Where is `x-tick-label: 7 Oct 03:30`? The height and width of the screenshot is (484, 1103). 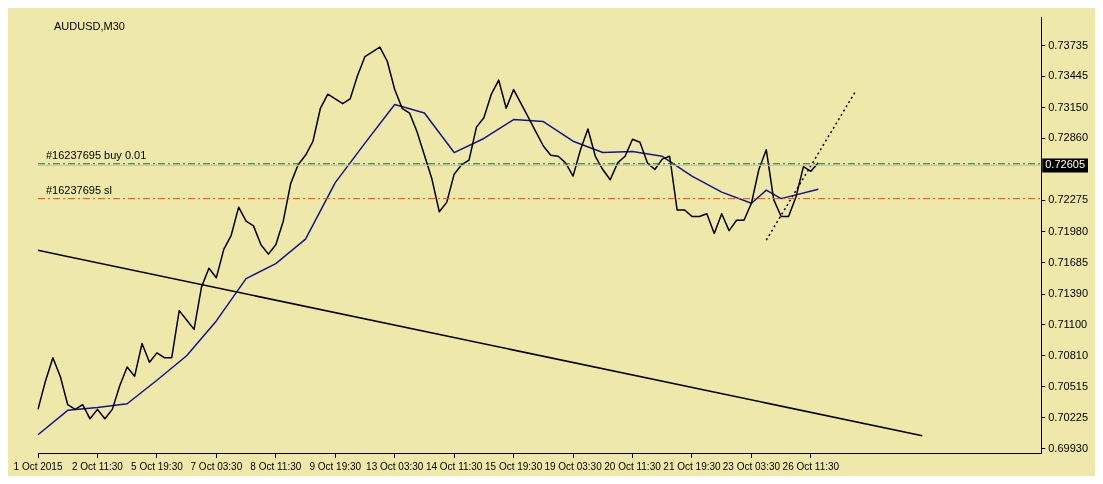
x-tick-label: 7 Oct 03:30 is located at coordinates (216, 466).